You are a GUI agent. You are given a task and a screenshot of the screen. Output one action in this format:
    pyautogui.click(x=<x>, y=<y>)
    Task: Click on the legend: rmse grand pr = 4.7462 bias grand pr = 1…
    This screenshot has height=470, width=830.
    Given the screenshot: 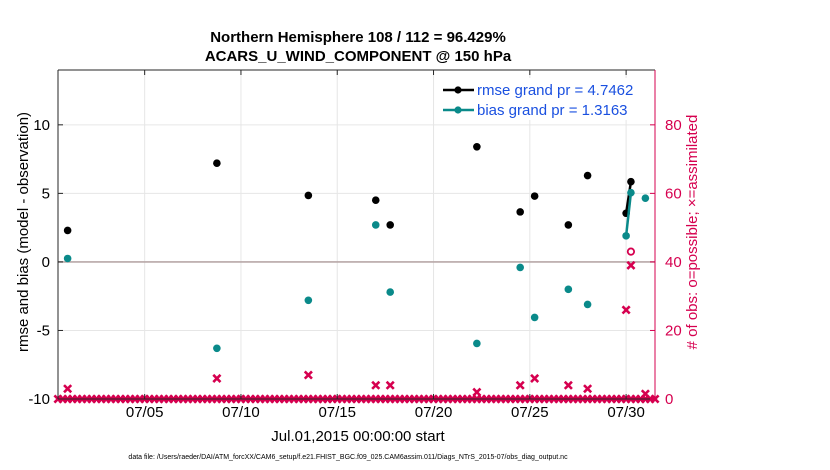 What is the action you would take?
    pyautogui.click(x=545, y=99)
    